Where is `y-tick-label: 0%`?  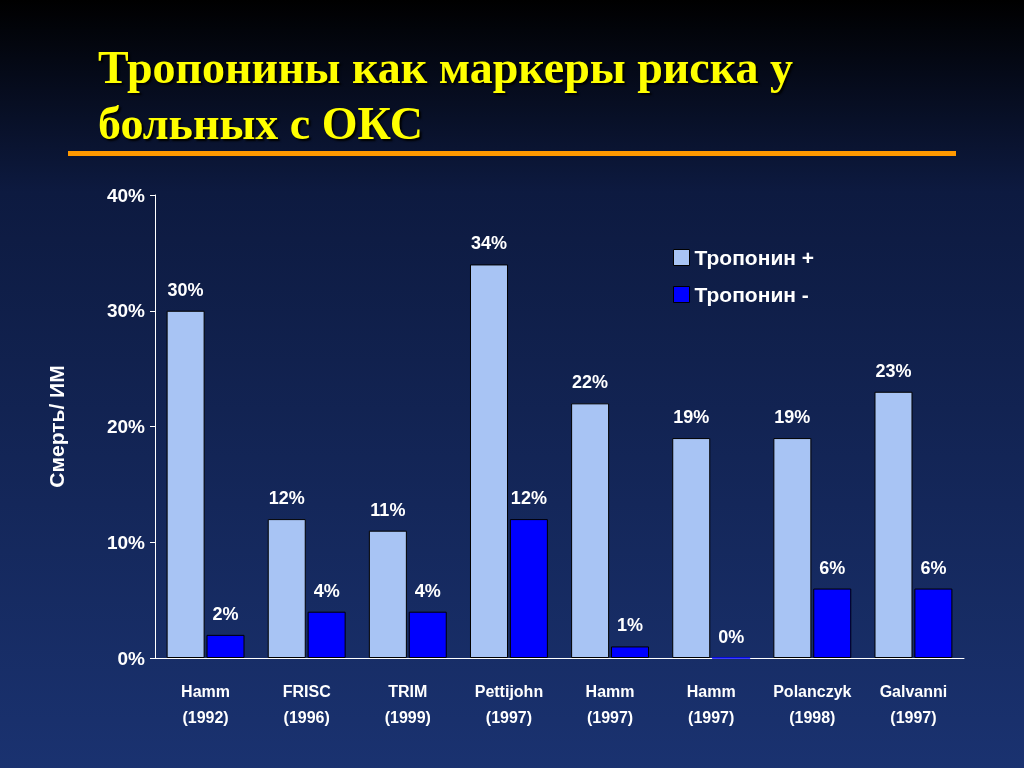
y-tick-label: 0% is located at coordinates (131, 658).